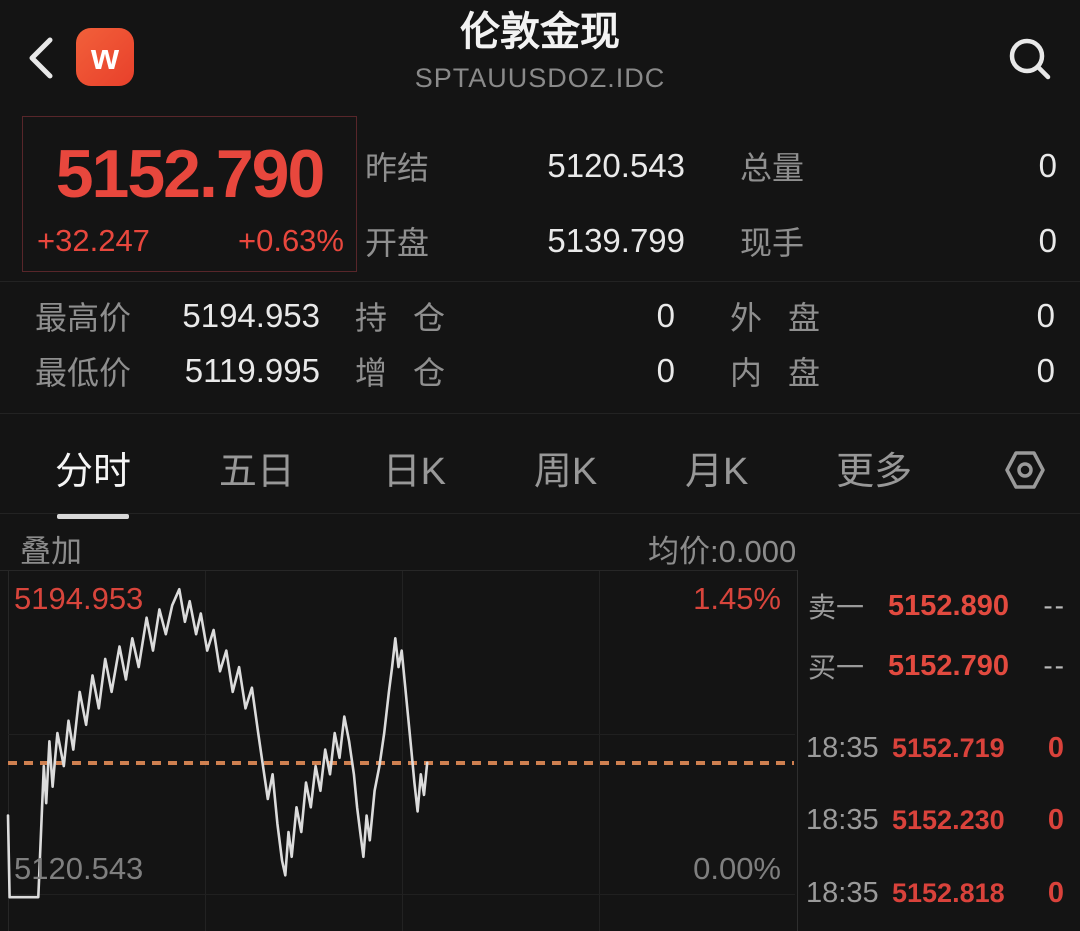 The width and height of the screenshot is (1080, 931). What do you see at coordinates (717, 471) in the screenshot?
I see `tab-monthly-k: 月K` at bounding box center [717, 471].